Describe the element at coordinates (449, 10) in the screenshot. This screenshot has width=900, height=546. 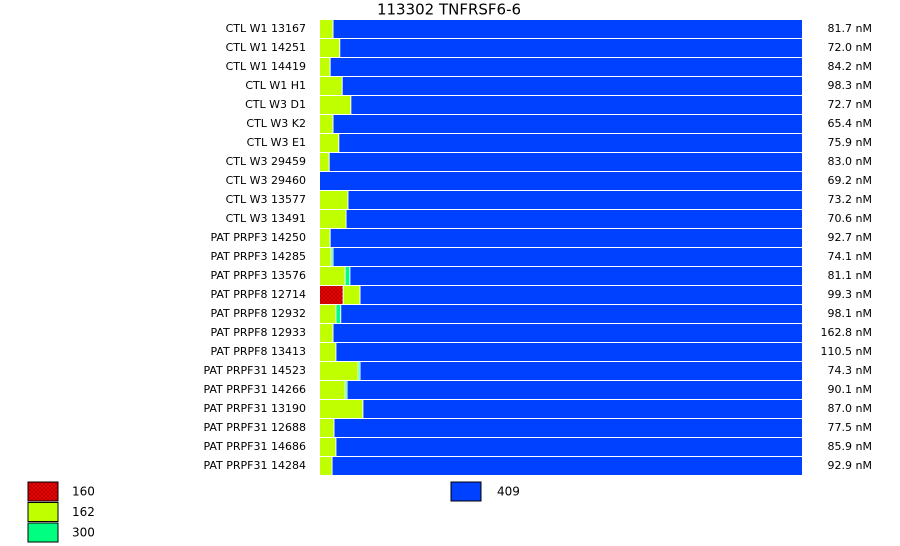
I see `chart-title: 113302 TNFRSF6-6` at that location.